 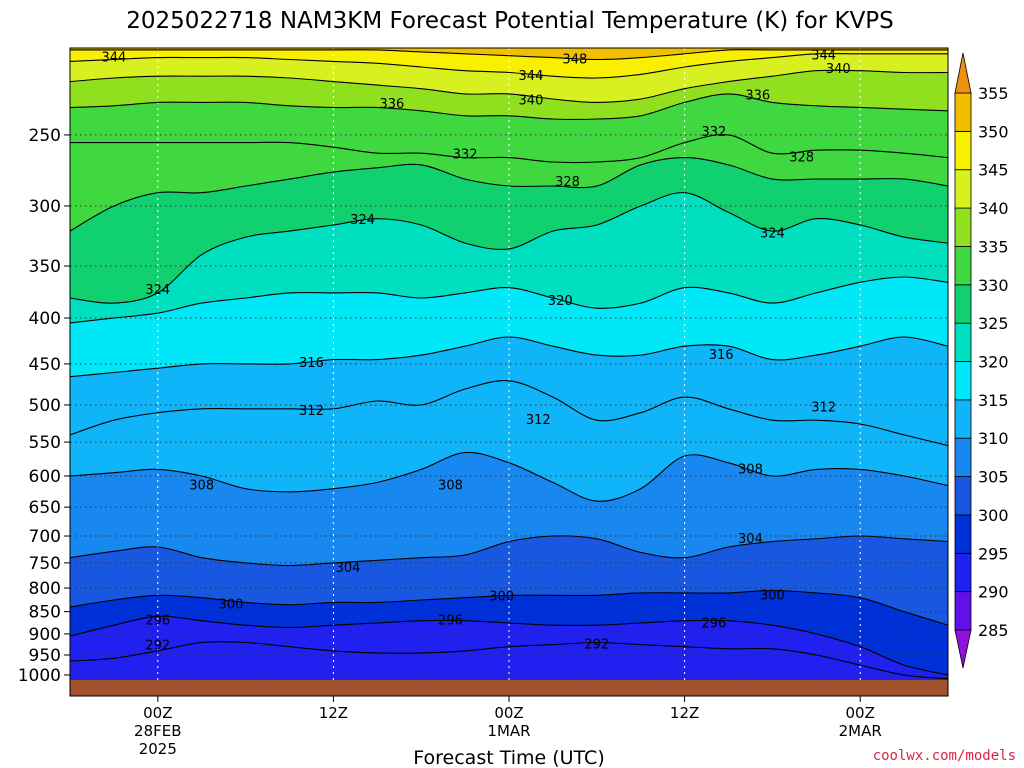 I want to click on colorbar-tick-label: 285, so click(x=993, y=630).